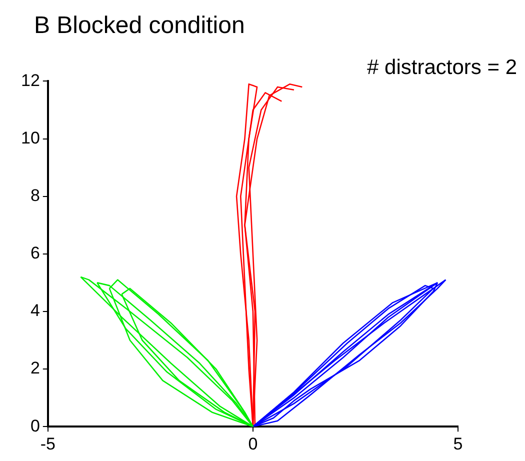 Image resolution: width=525 pixels, height=461 pixels. Describe the element at coordinates (35, 196) in the screenshot. I see `y-tick-label: 8` at that location.